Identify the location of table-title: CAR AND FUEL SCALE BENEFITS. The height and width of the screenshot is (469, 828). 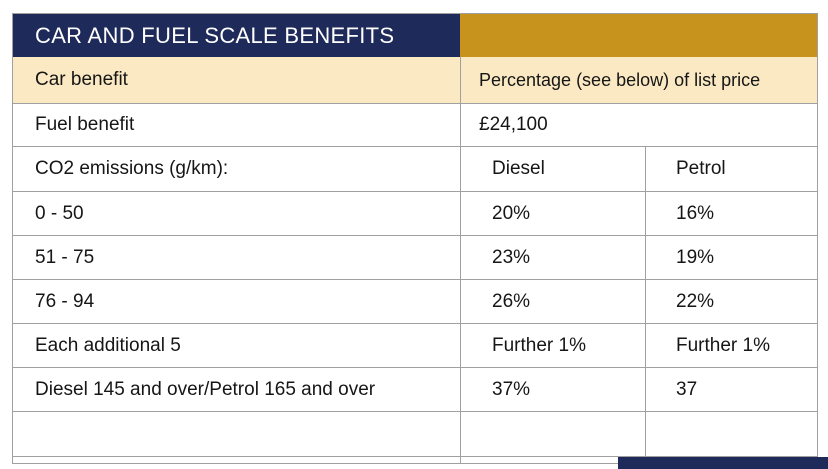
(236, 35).